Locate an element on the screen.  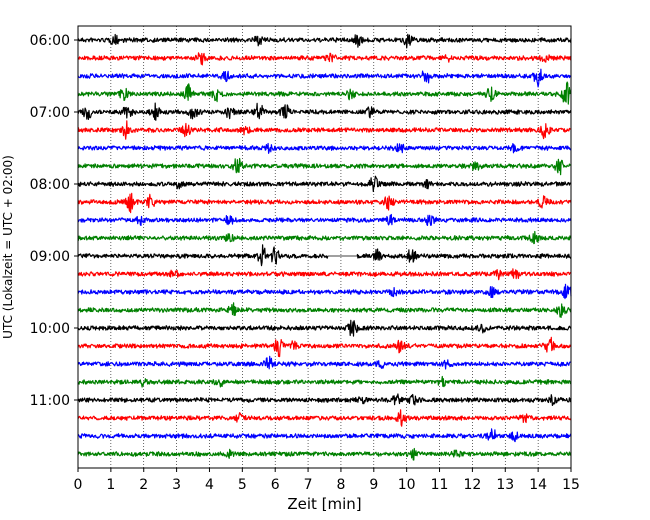
x-tick-label: 14 is located at coordinates (538, 485).